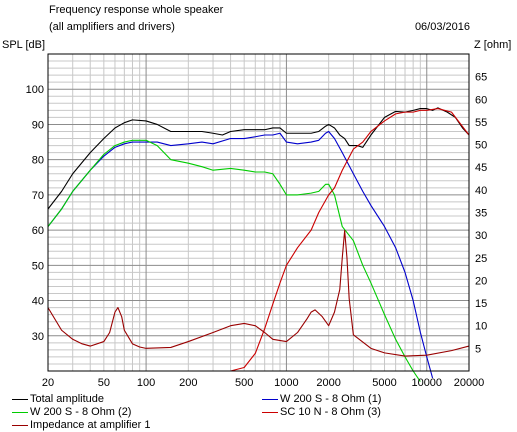 Image resolution: width=517 pixels, height=432 pixels. What do you see at coordinates (481, 259) in the screenshot?
I see `y-tick-label-right: 25` at bounding box center [481, 259].